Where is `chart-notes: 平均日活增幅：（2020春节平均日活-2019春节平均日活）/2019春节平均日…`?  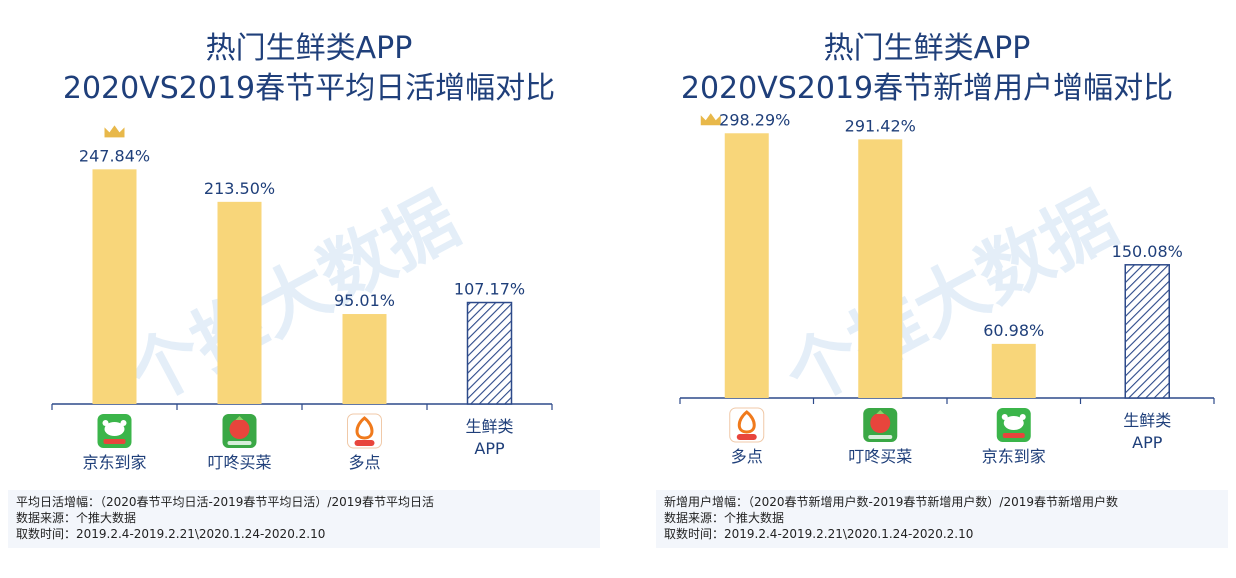
chart-notes: 平均日活增幅：（2020春节平均日活-2019春节平均日活）/2019春节平均日… is located at coordinates (304, 519).